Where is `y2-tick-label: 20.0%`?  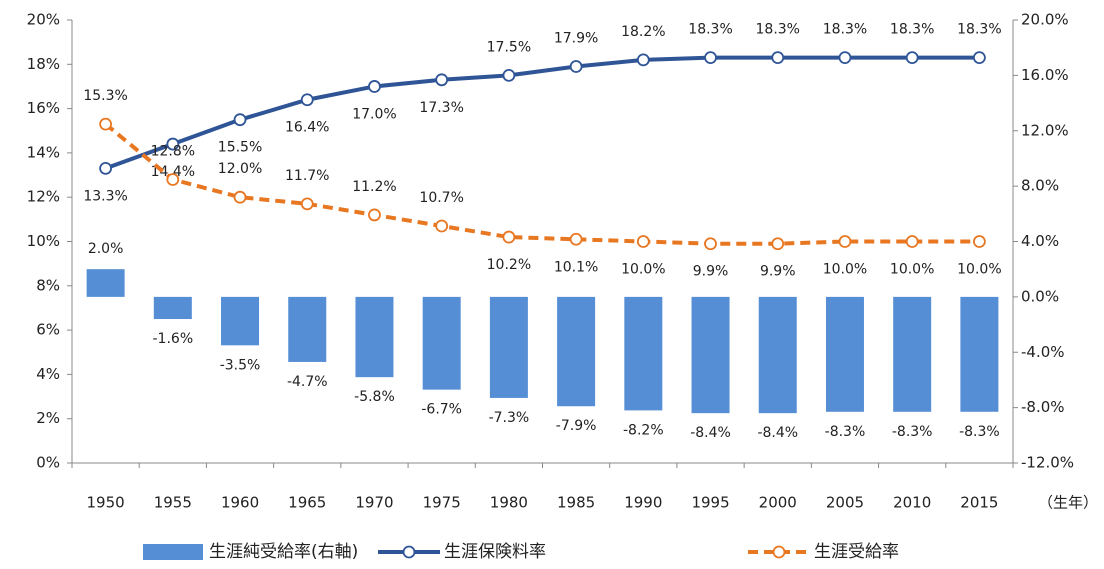 y2-tick-label: 20.0% is located at coordinates (1045, 20).